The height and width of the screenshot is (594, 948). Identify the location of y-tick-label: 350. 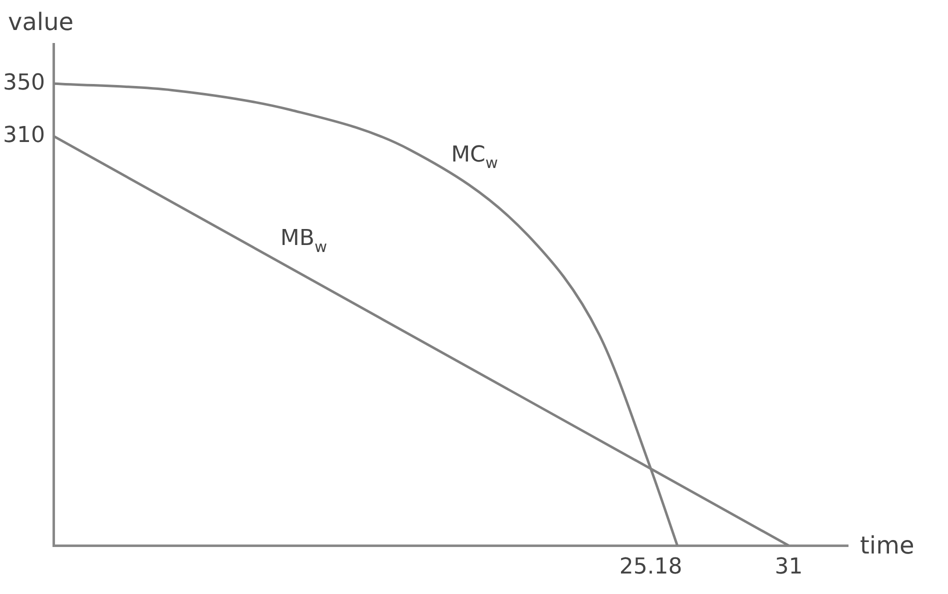
(23, 83).